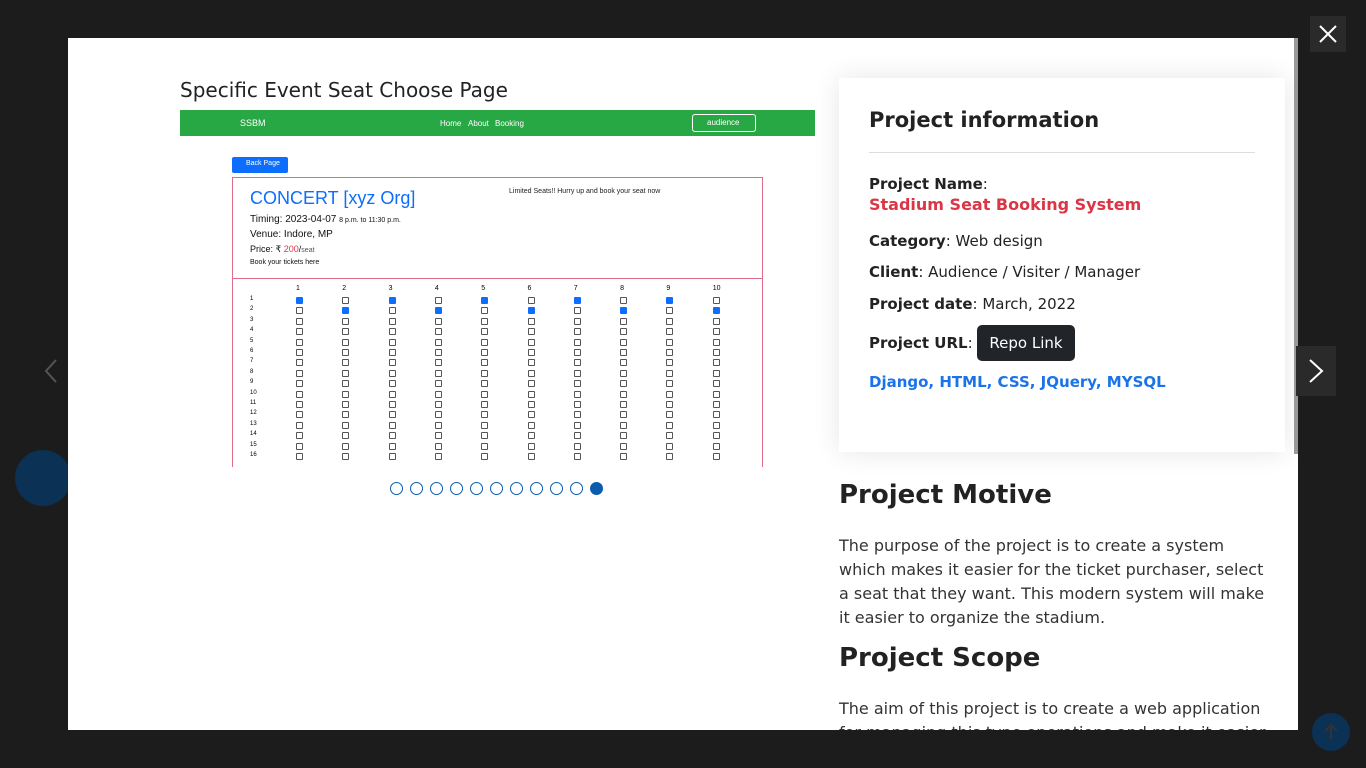 The width and height of the screenshot is (1366, 768). Describe the element at coordinates (1026, 343) in the screenshot. I see `repo-link: Repo Link` at that location.